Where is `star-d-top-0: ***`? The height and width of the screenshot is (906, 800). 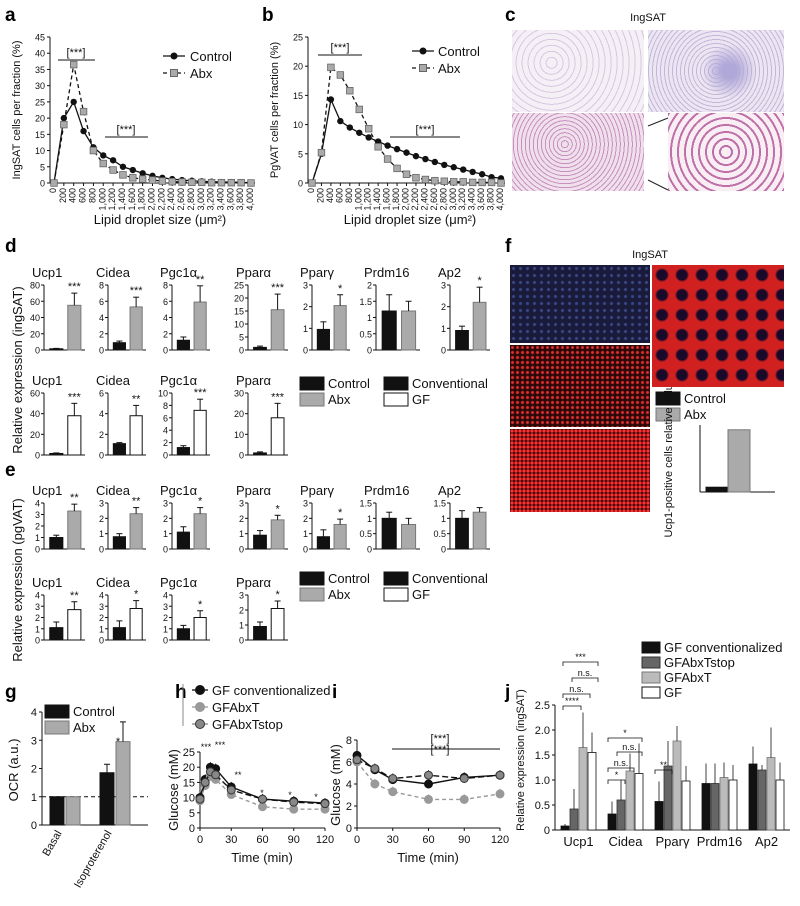
star-d-top-0: *** is located at coordinates (75, 287).